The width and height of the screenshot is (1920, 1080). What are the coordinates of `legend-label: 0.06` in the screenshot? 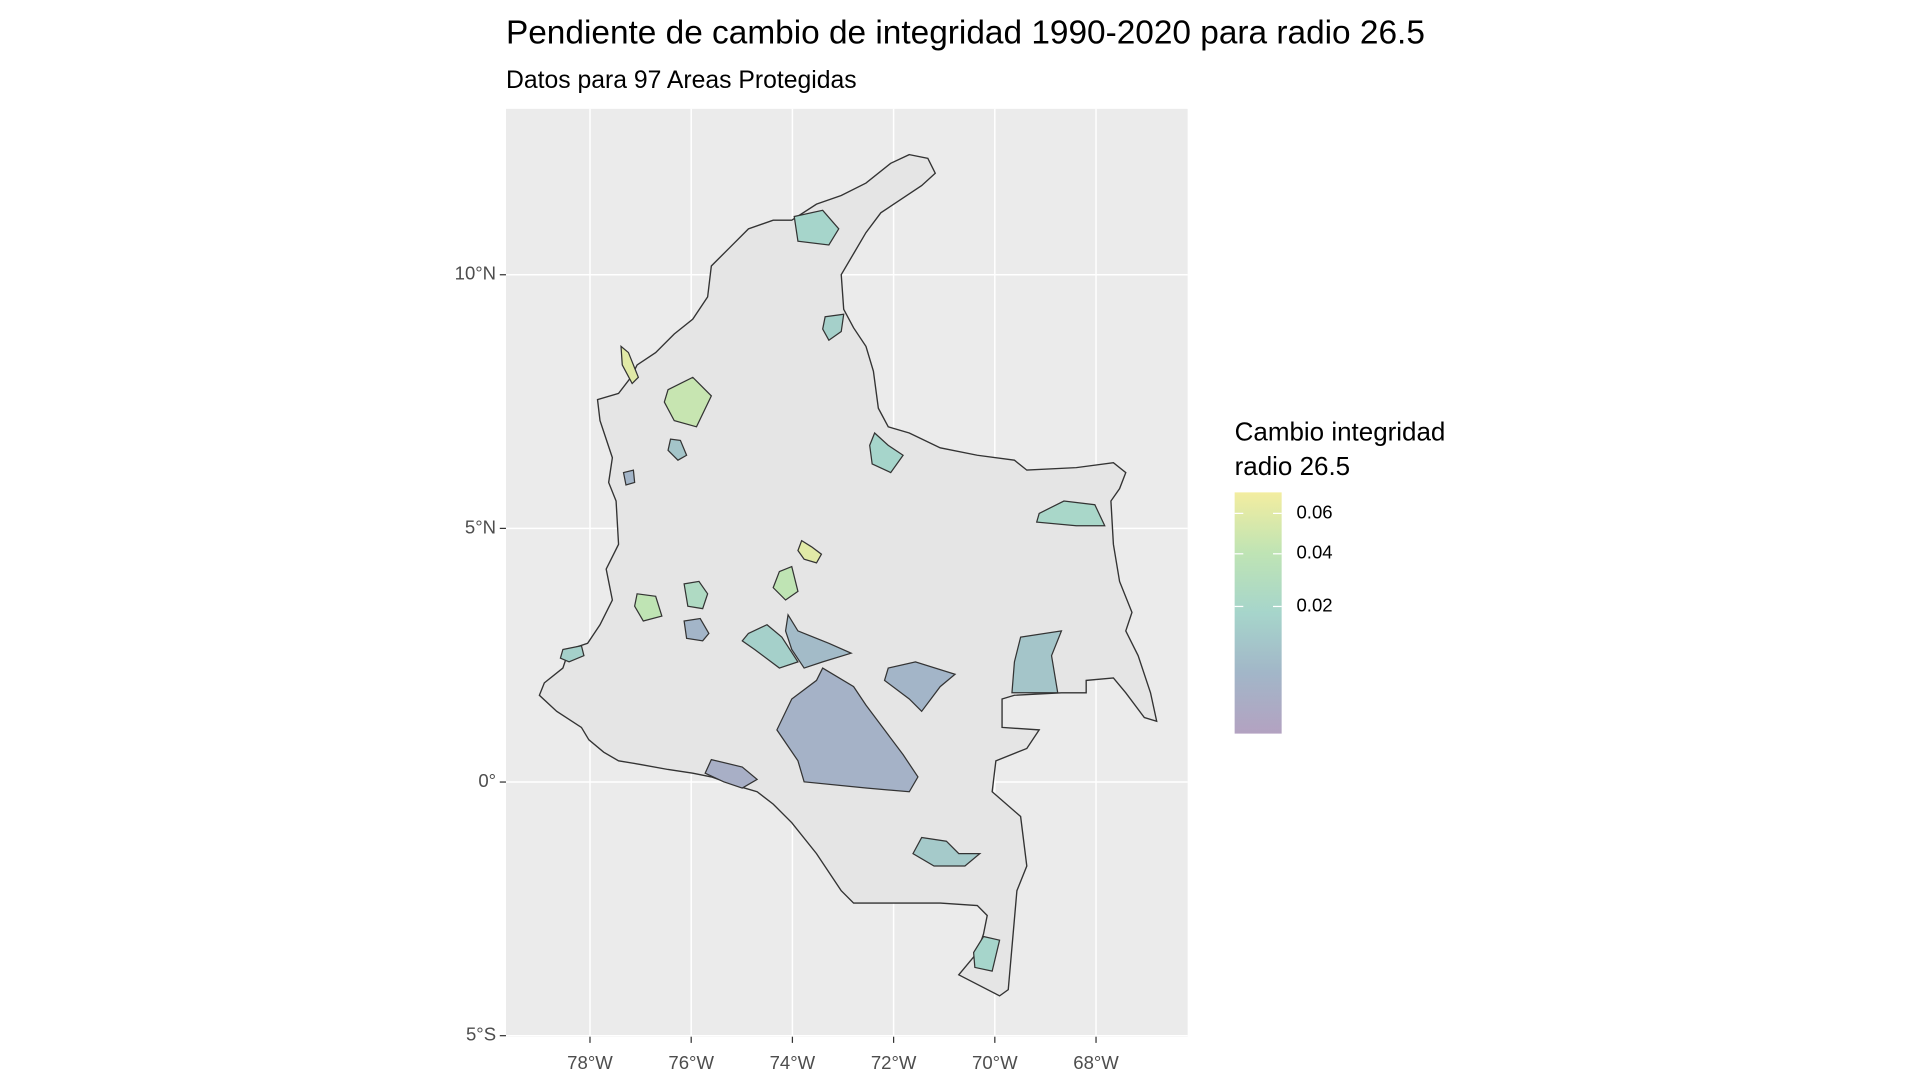 It's located at (1314, 511).